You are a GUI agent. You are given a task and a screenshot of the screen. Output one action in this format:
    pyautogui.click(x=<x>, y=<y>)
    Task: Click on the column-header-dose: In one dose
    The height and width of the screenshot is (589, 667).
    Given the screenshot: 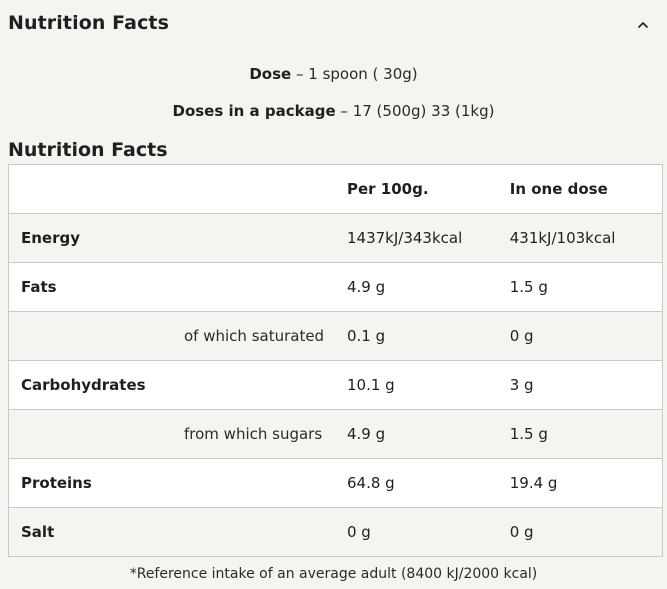 What is the action you would take?
    pyautogui.click(x=586, y=189)
    